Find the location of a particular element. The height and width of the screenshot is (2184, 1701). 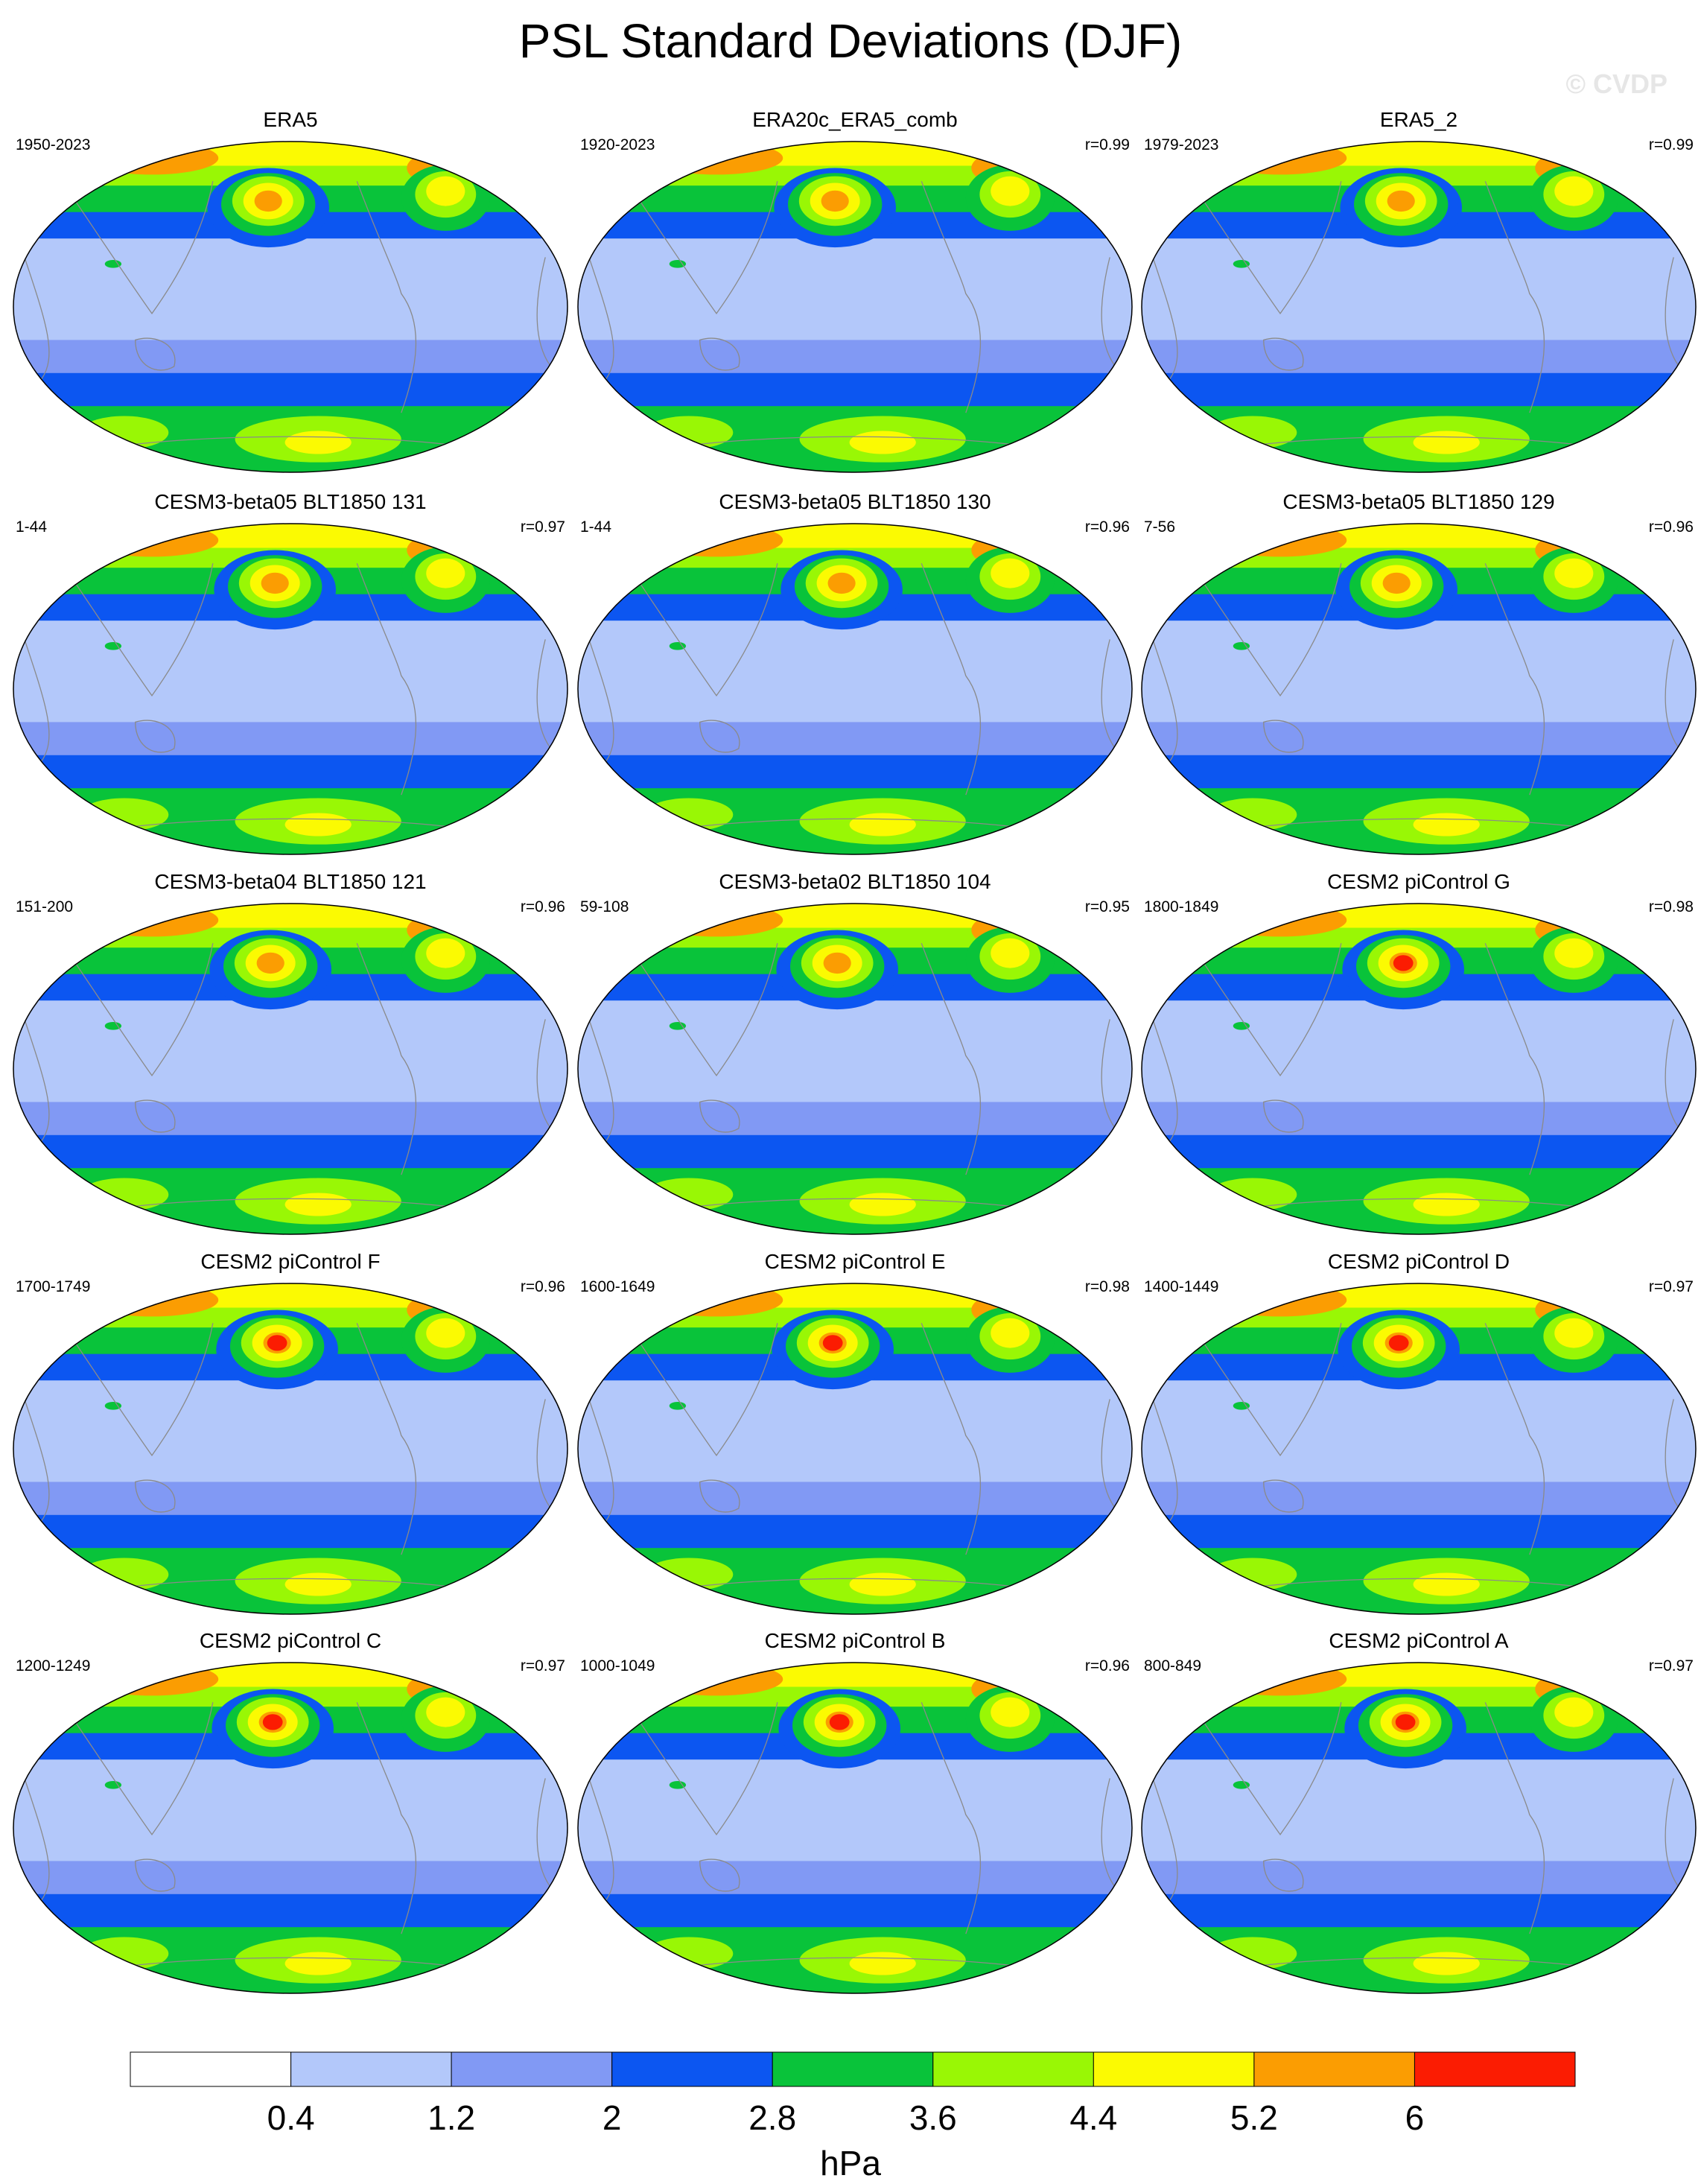

map-panel: CESM2 piControl E 1600-1649 r=0.98 is located at coordinates (855, 1436).